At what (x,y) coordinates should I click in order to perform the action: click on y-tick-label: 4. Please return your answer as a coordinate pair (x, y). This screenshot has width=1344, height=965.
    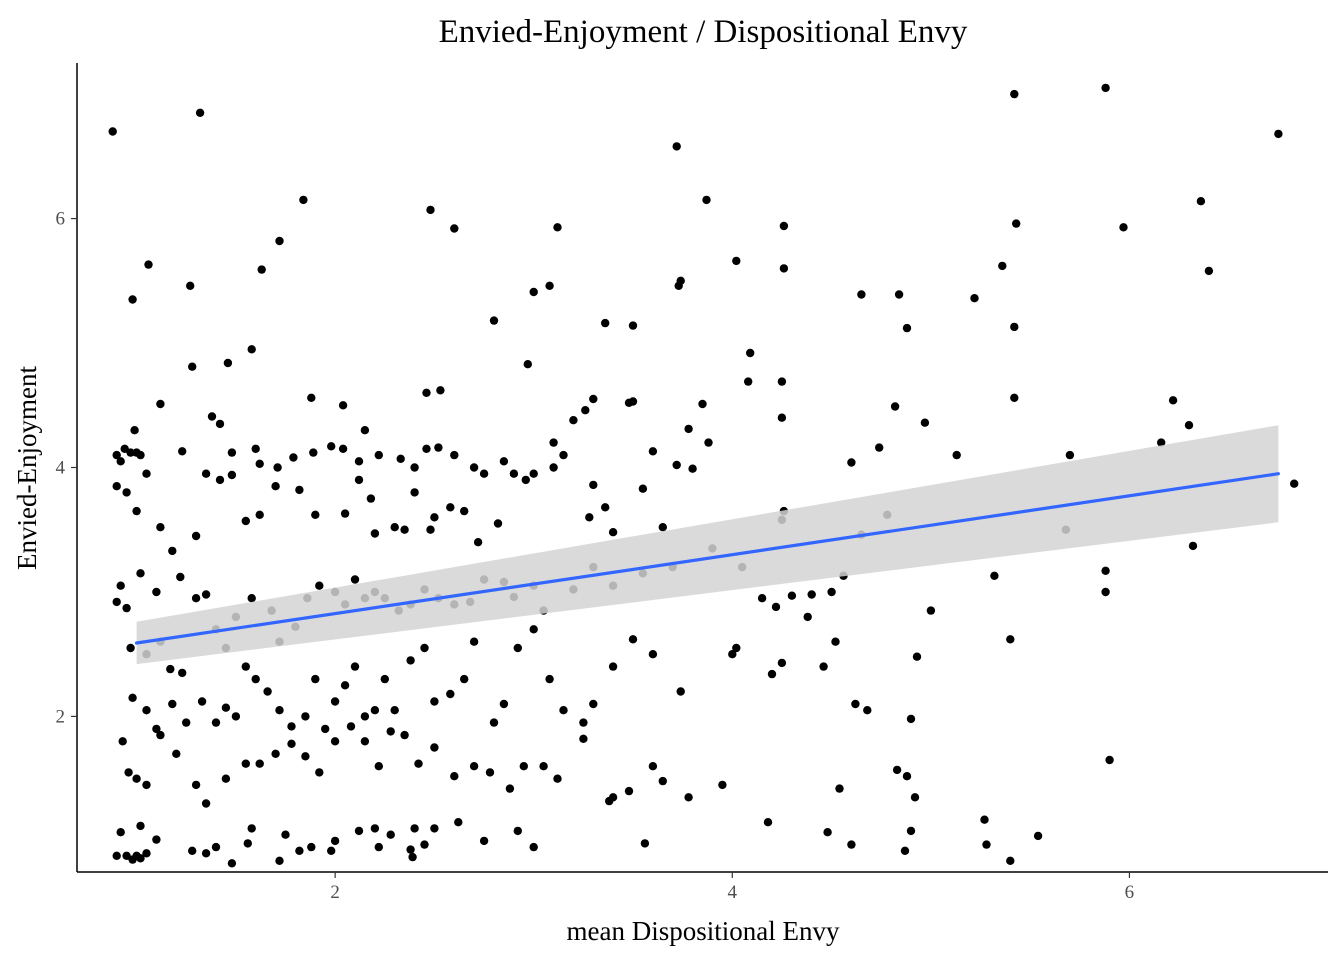
    Looking at the image, I should click on (61, 468).